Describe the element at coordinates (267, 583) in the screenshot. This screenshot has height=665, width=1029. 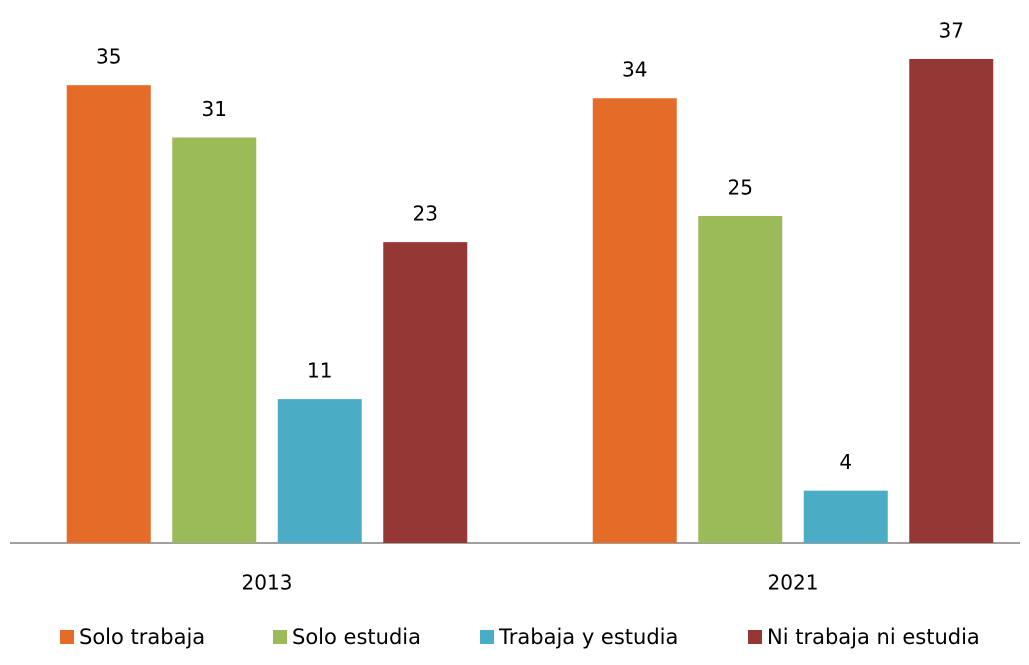
I see `x-tick-label: 2013` at that location.